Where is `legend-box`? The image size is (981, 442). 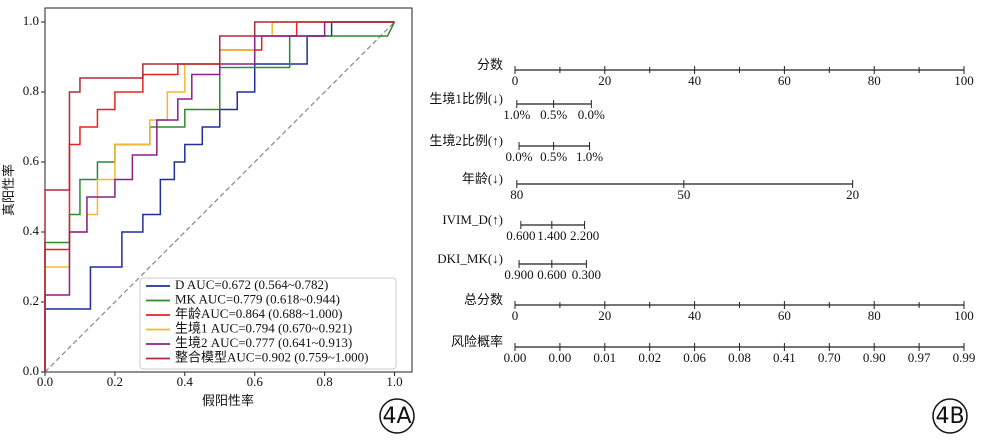 legend-box is located at coordinates (268, 323).